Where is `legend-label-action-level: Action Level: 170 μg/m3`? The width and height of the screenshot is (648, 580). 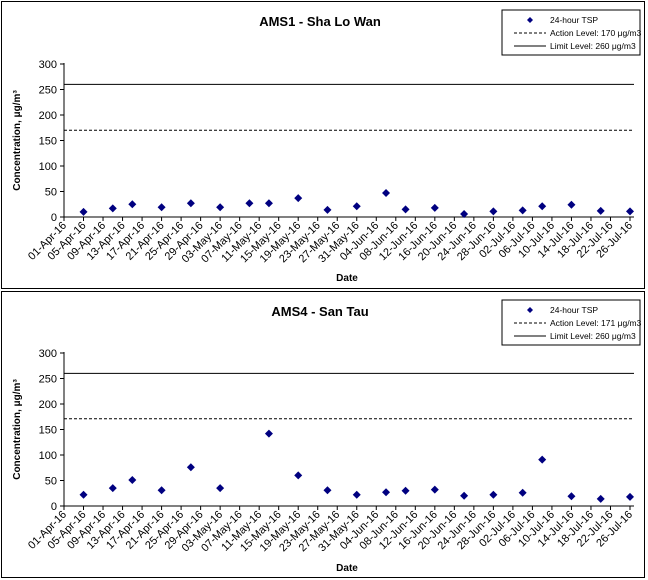
legend-label-action-level: Action Level: 170 μg/m3 is located at coordinates (596, 33).